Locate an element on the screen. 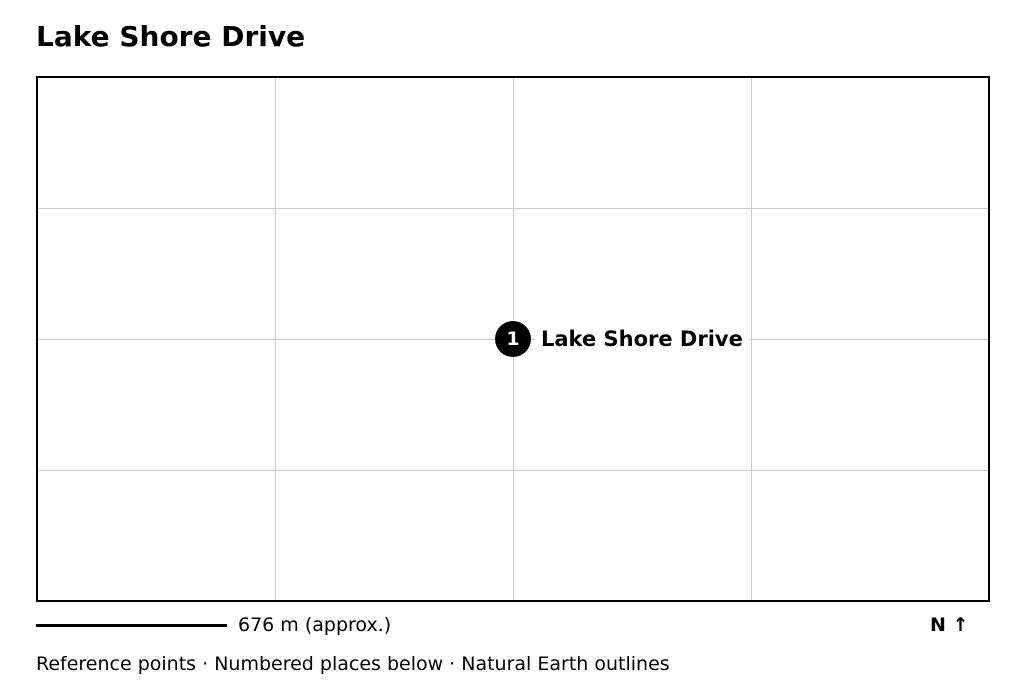 This screenshot has height=692, width=1024. scale-bar is located at coordinates (131, 625).